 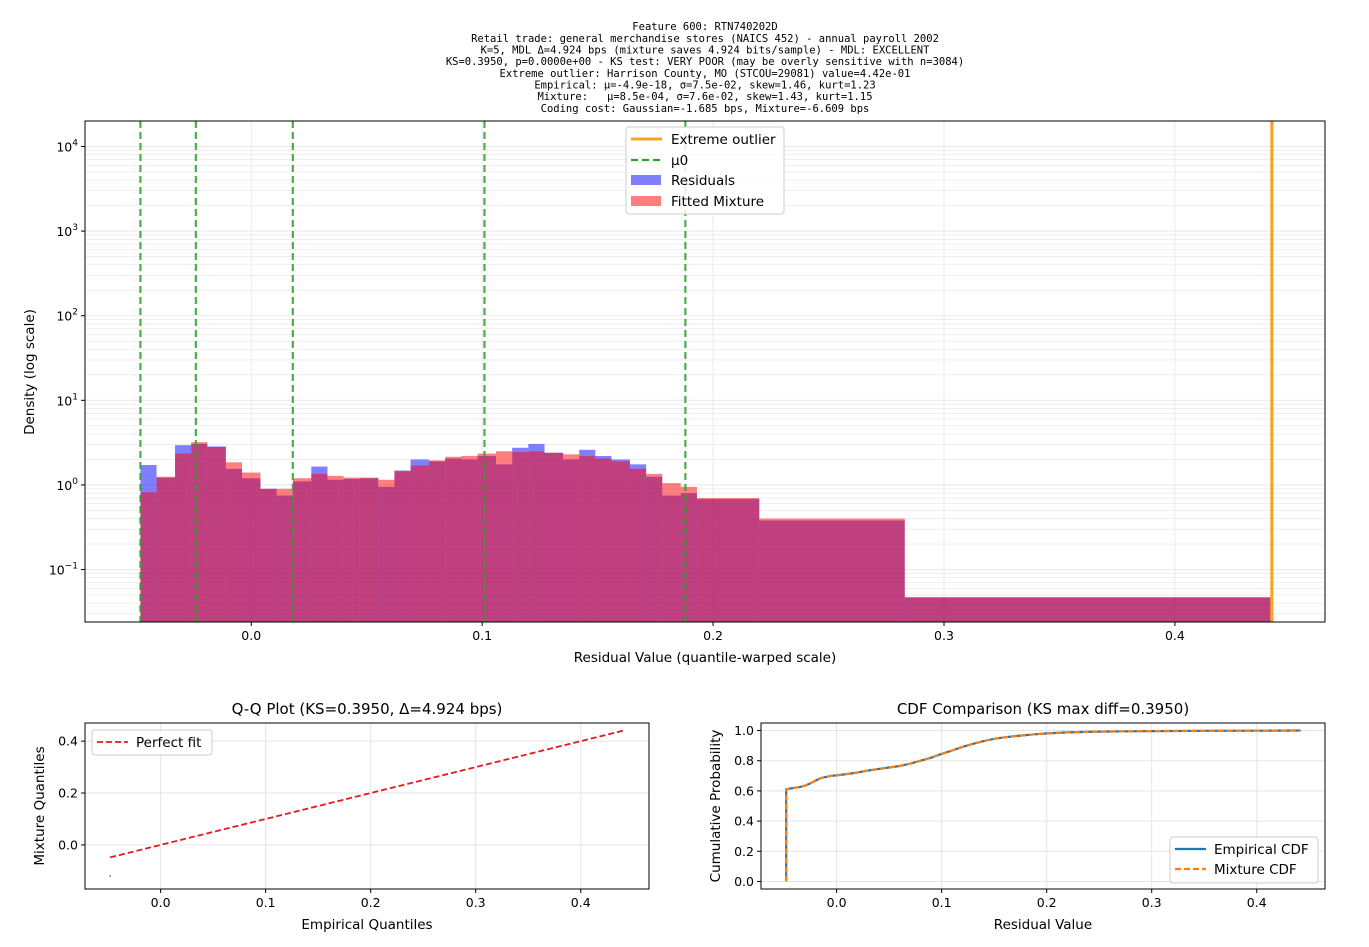 What do you see at coordinates (646, 201) in the screenshot?
I see `legend-mixture-swatch` at bounding box center [646, 201].